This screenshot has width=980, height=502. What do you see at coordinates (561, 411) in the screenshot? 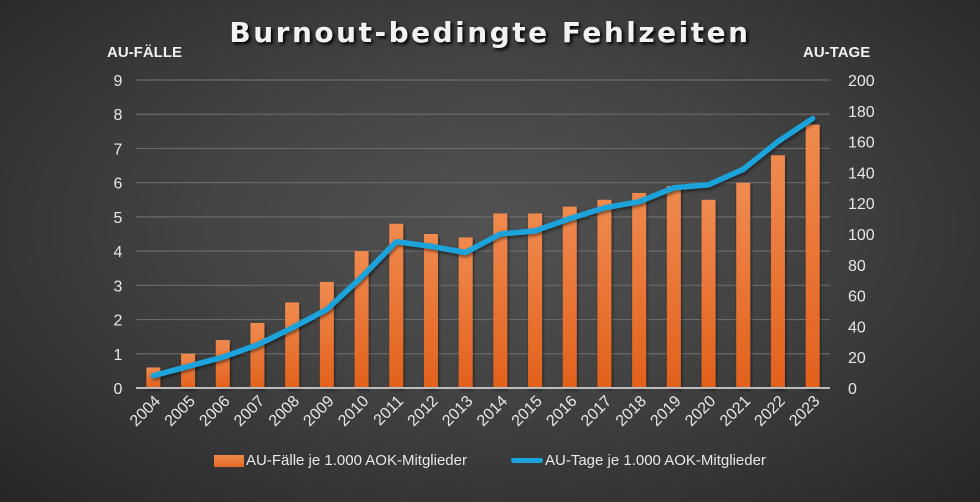
I see `x-tick-label: 2016` at bounding box center [561, 411].